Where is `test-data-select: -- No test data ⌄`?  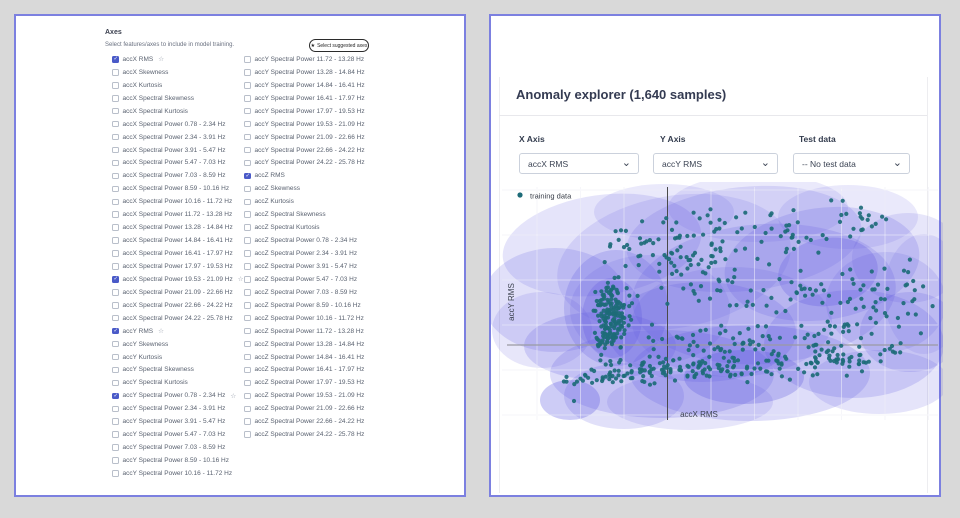 test-data-select: -- No test data ⌄ is located at coordinates (851, 163).